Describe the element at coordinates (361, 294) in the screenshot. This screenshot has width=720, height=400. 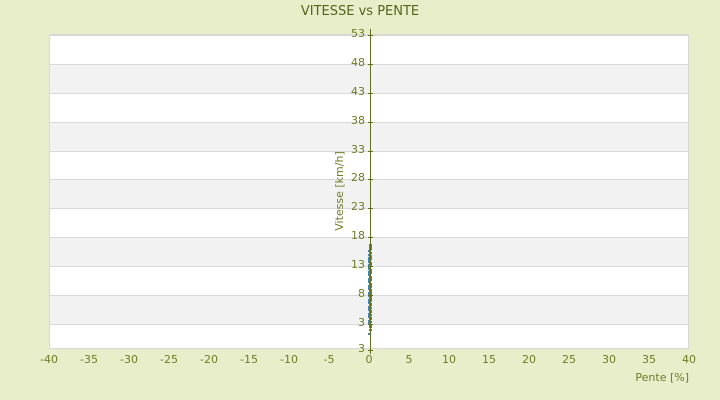
I see `y-tick-label: 8` at that location.